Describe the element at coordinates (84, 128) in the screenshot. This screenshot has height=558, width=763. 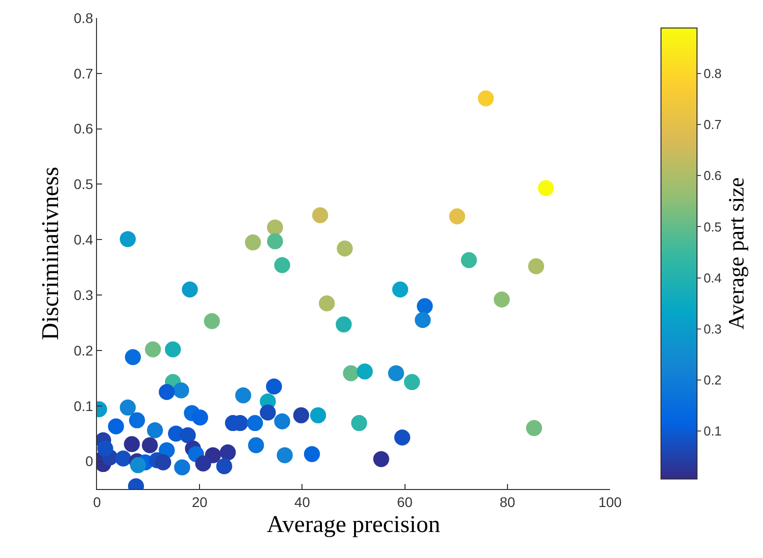
I see `y-tick-label: 0.6` at that location.